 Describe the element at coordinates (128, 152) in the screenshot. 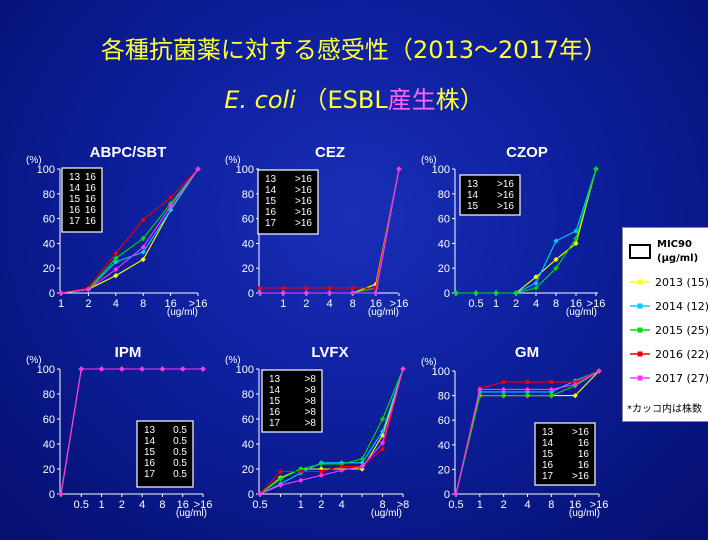

I see `chart-title: ABPC/SBT` at that location.